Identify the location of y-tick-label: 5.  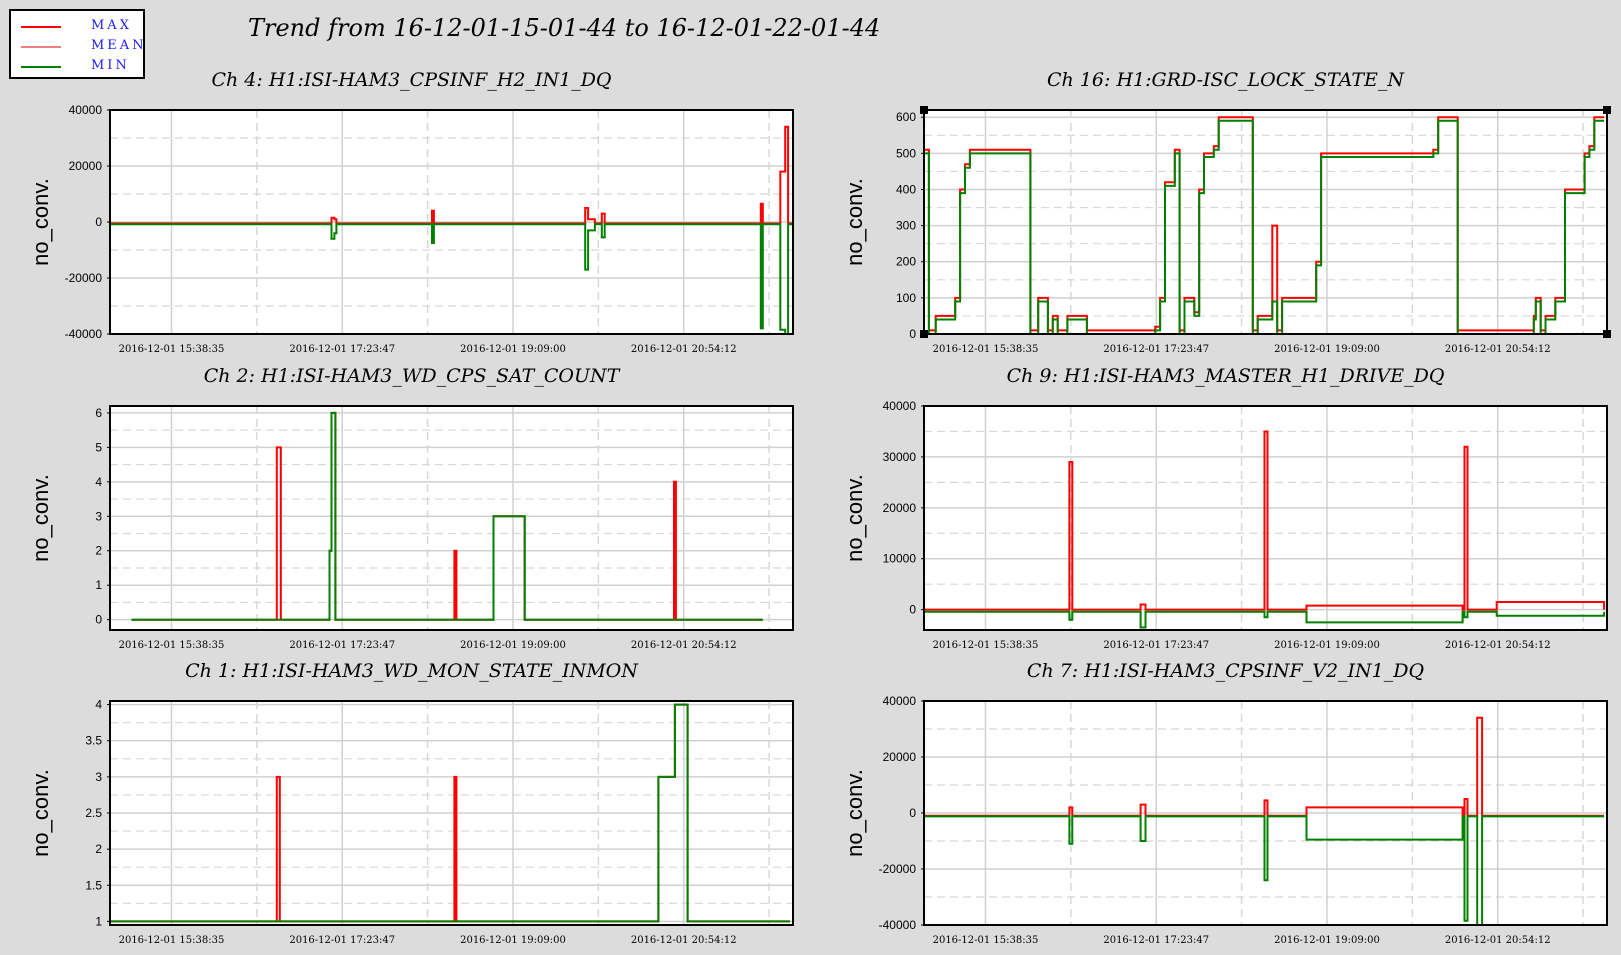
(98, 447).